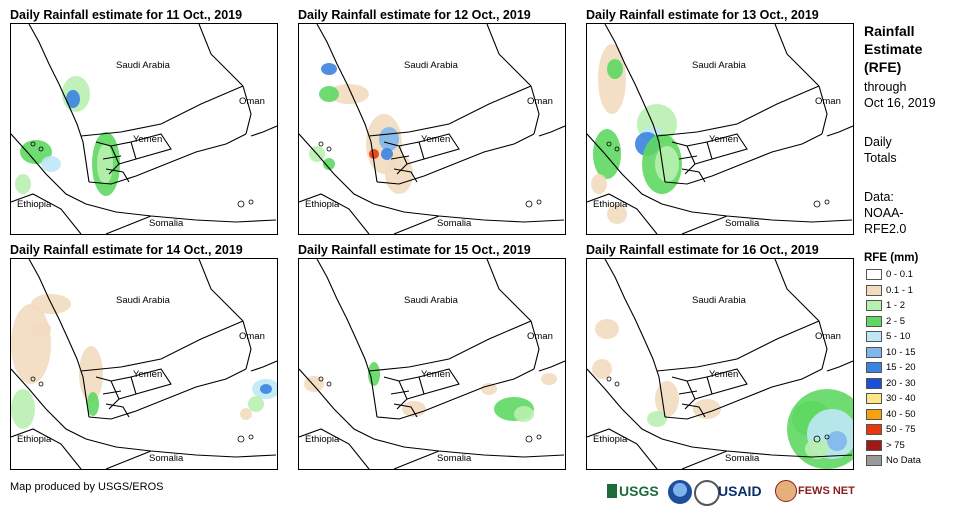 The height and width of the screenshot is (511, 967). I want to click on legend-item: 1 - 2, so click(885, 305).